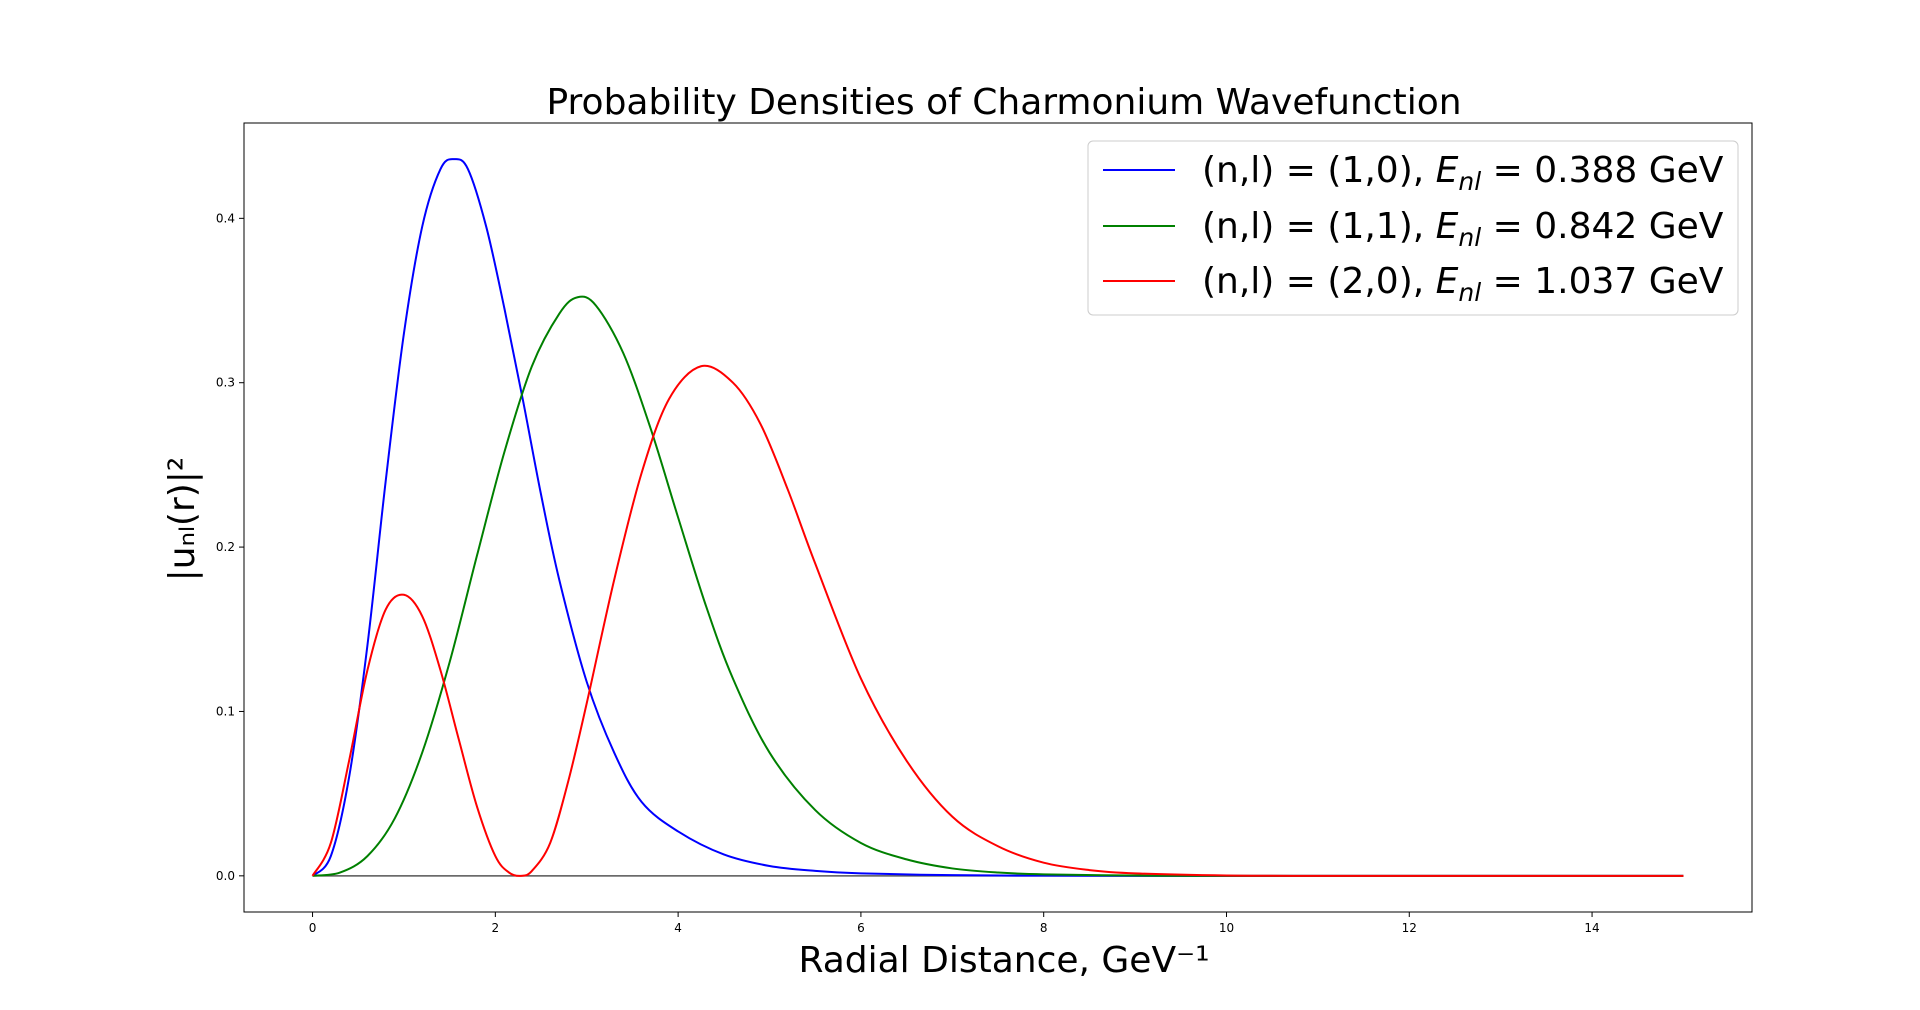 The image size is (1920, 1010). What do you see at coordinates (861, 928) in the screenshot?
I see `x-tick-label: 6` at bounding box center [861, 928].